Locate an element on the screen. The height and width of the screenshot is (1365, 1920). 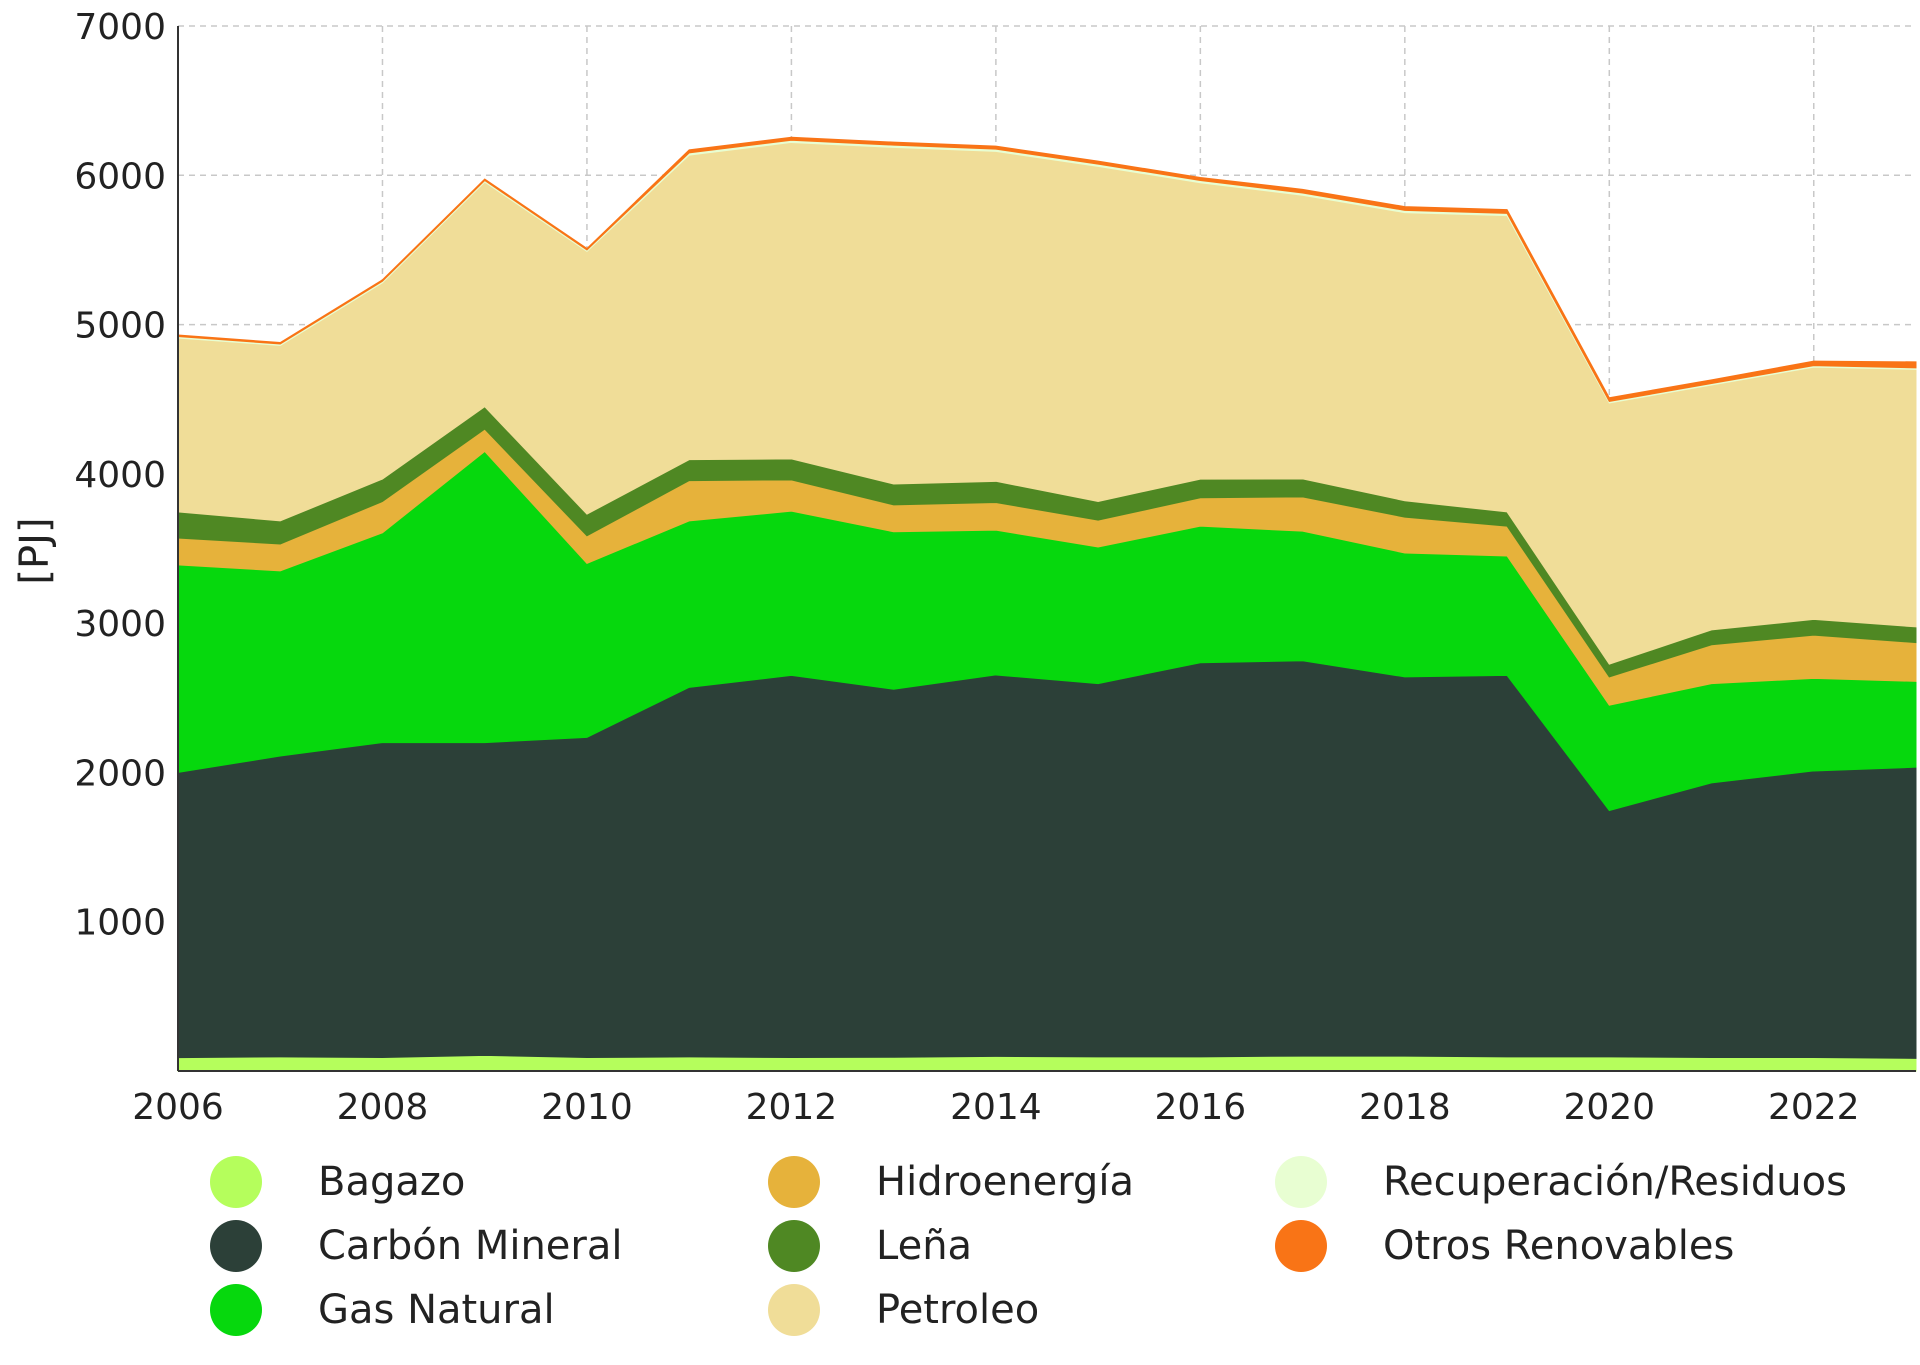
y-tick-label: 5000 is located at coordinates (120, 326).